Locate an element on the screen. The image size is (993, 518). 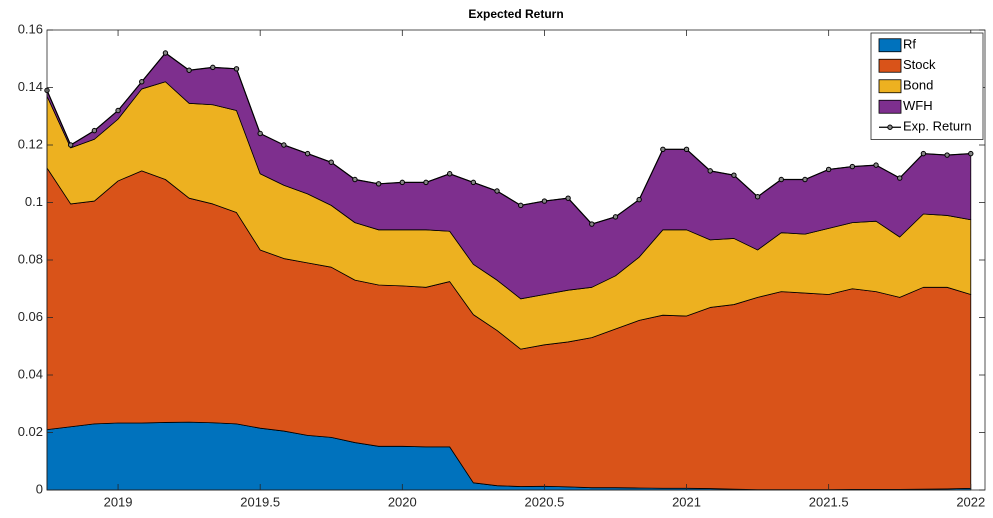
x-tick-label: 2020.5 is located at coordinates (545, 501).